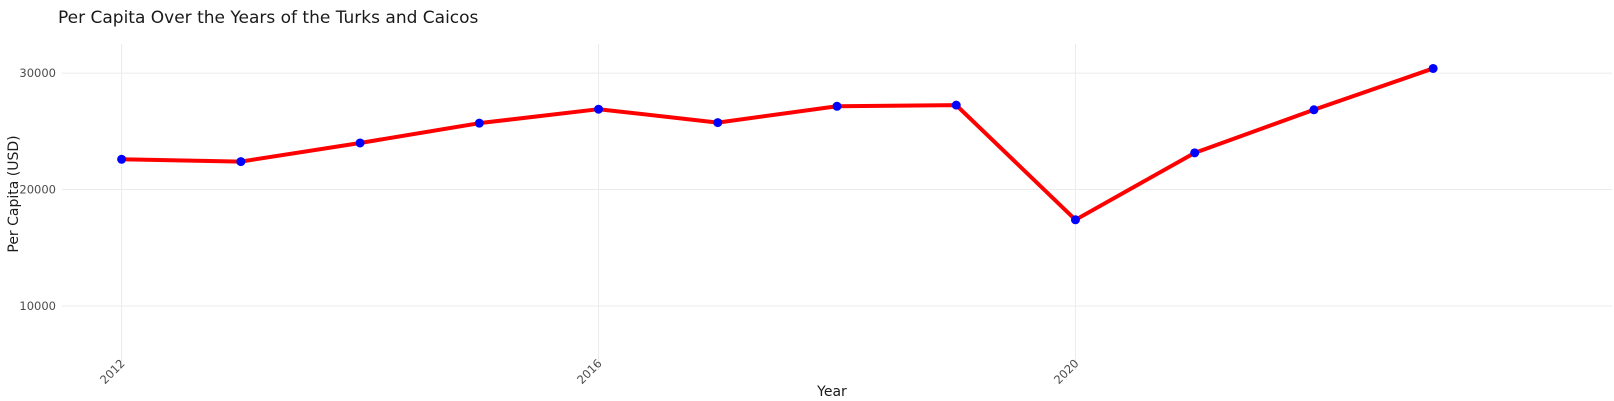  I want to click on x-axis-ticks: 2012 2016 2020, so click(589, 371).